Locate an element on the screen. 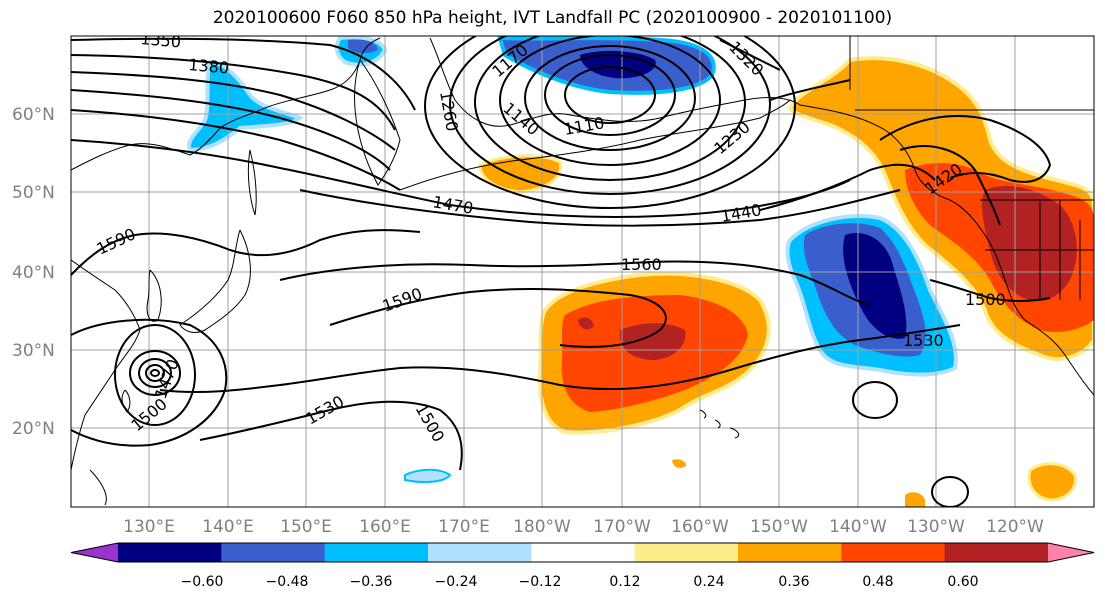 This screenshot has width=1105, height=601. lat-label: 20°N is located at coordinates (33, 429).